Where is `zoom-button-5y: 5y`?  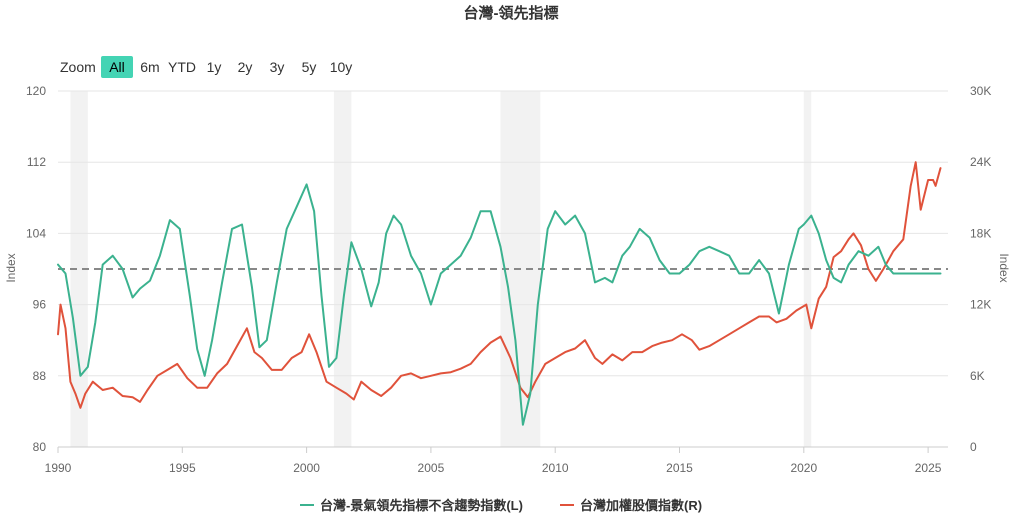 zoom-button-5y: 5y is located at coordinates (309, 67).